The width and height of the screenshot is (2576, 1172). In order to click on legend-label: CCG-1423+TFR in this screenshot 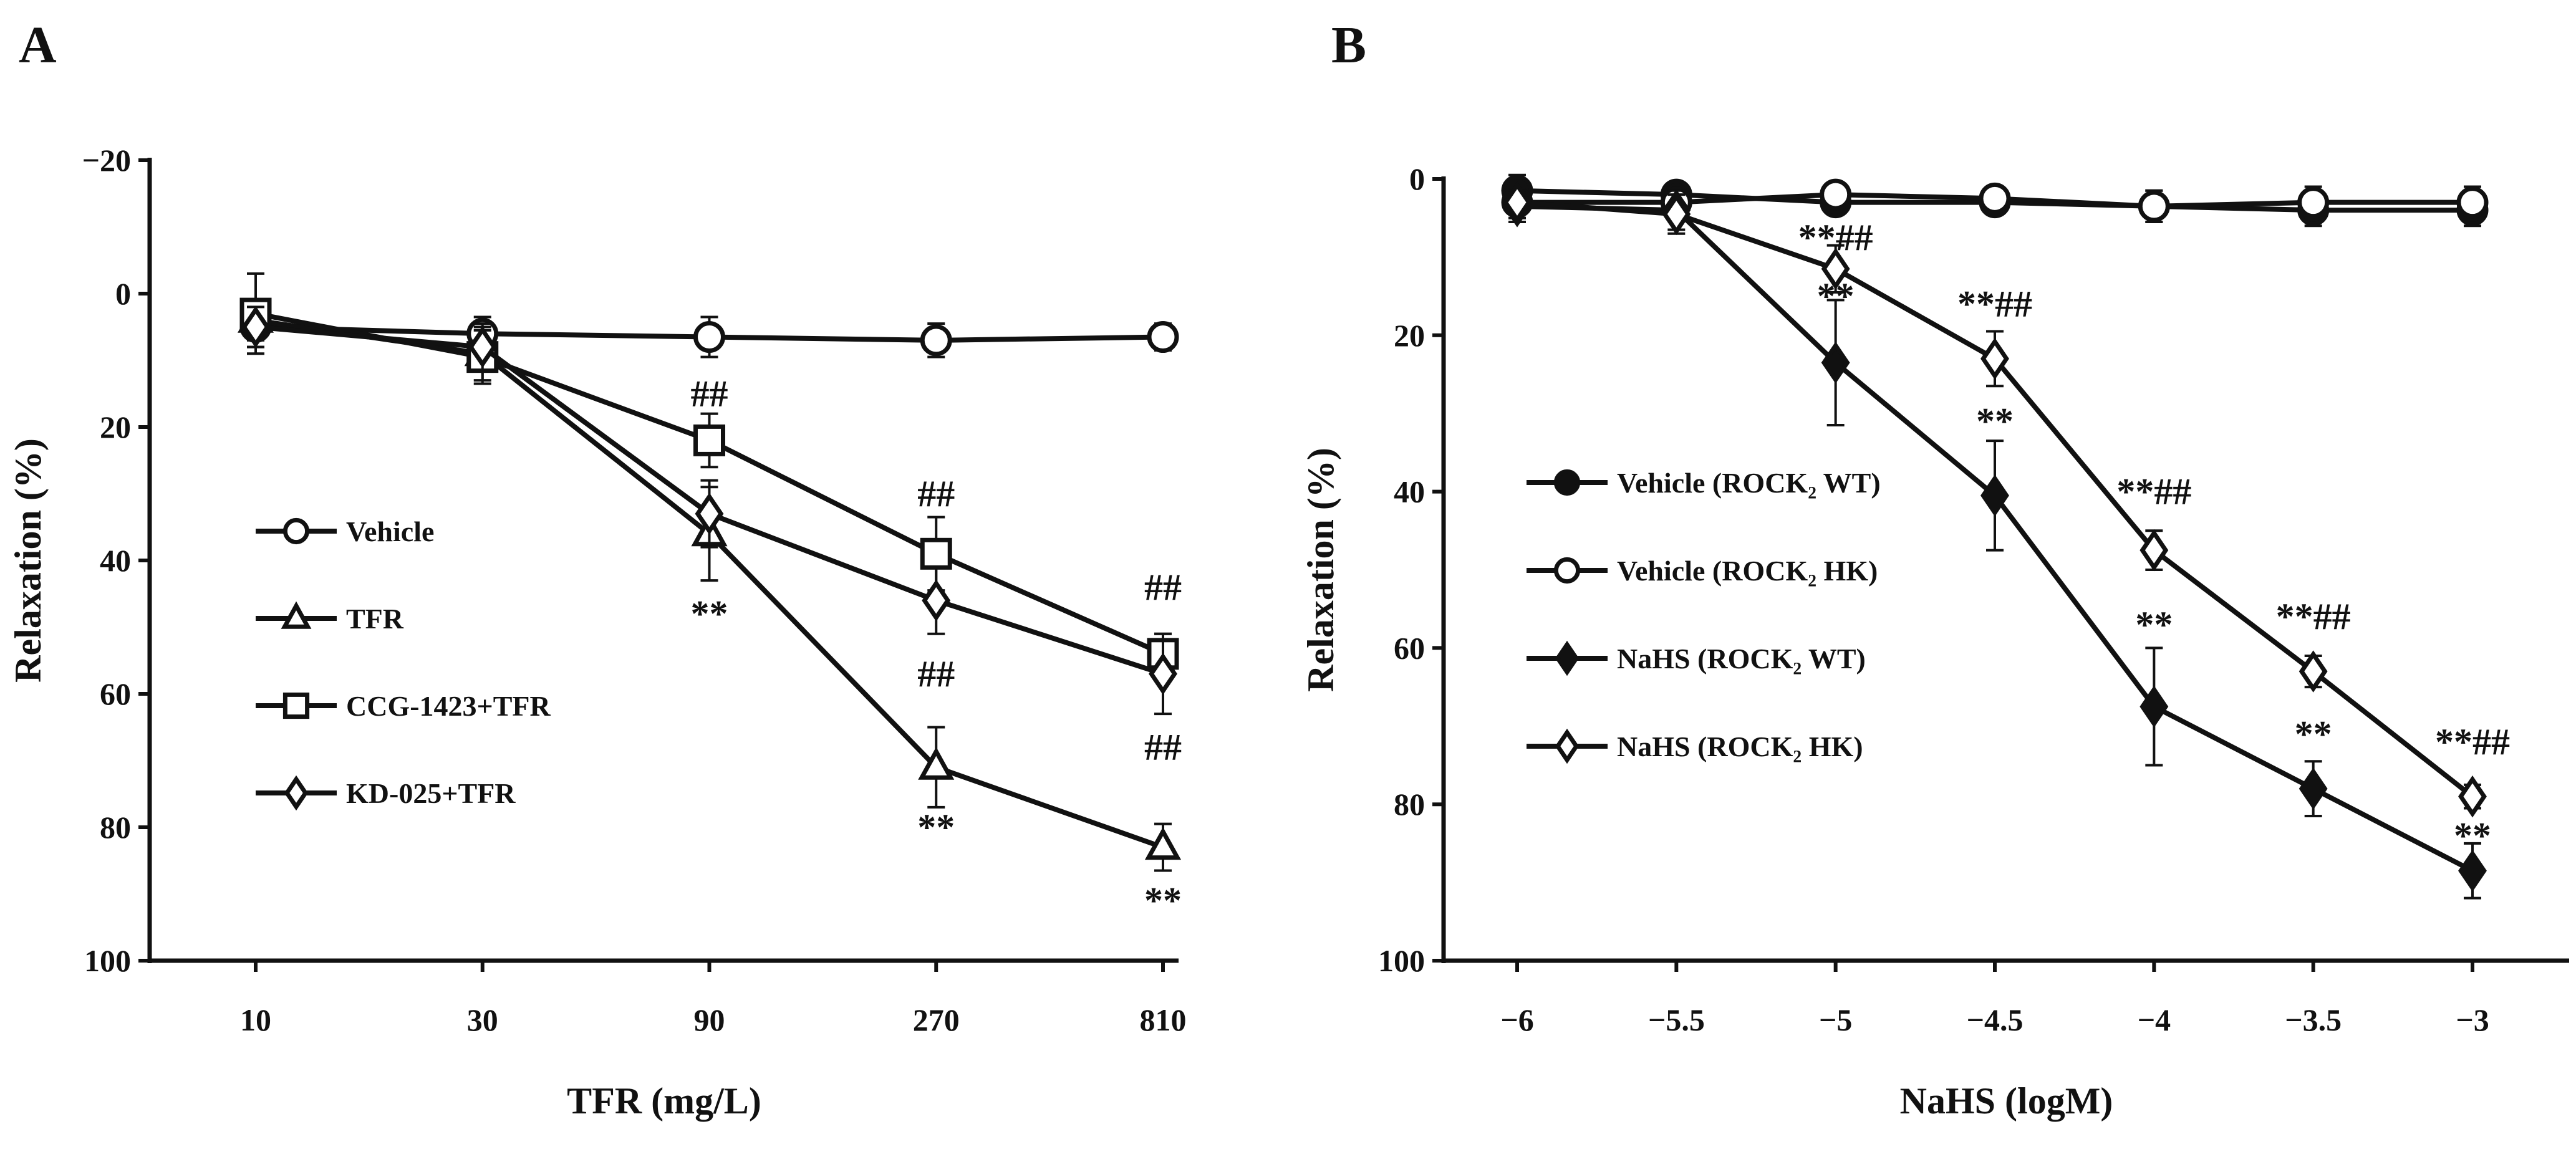, I will do `click(448, 706)`.